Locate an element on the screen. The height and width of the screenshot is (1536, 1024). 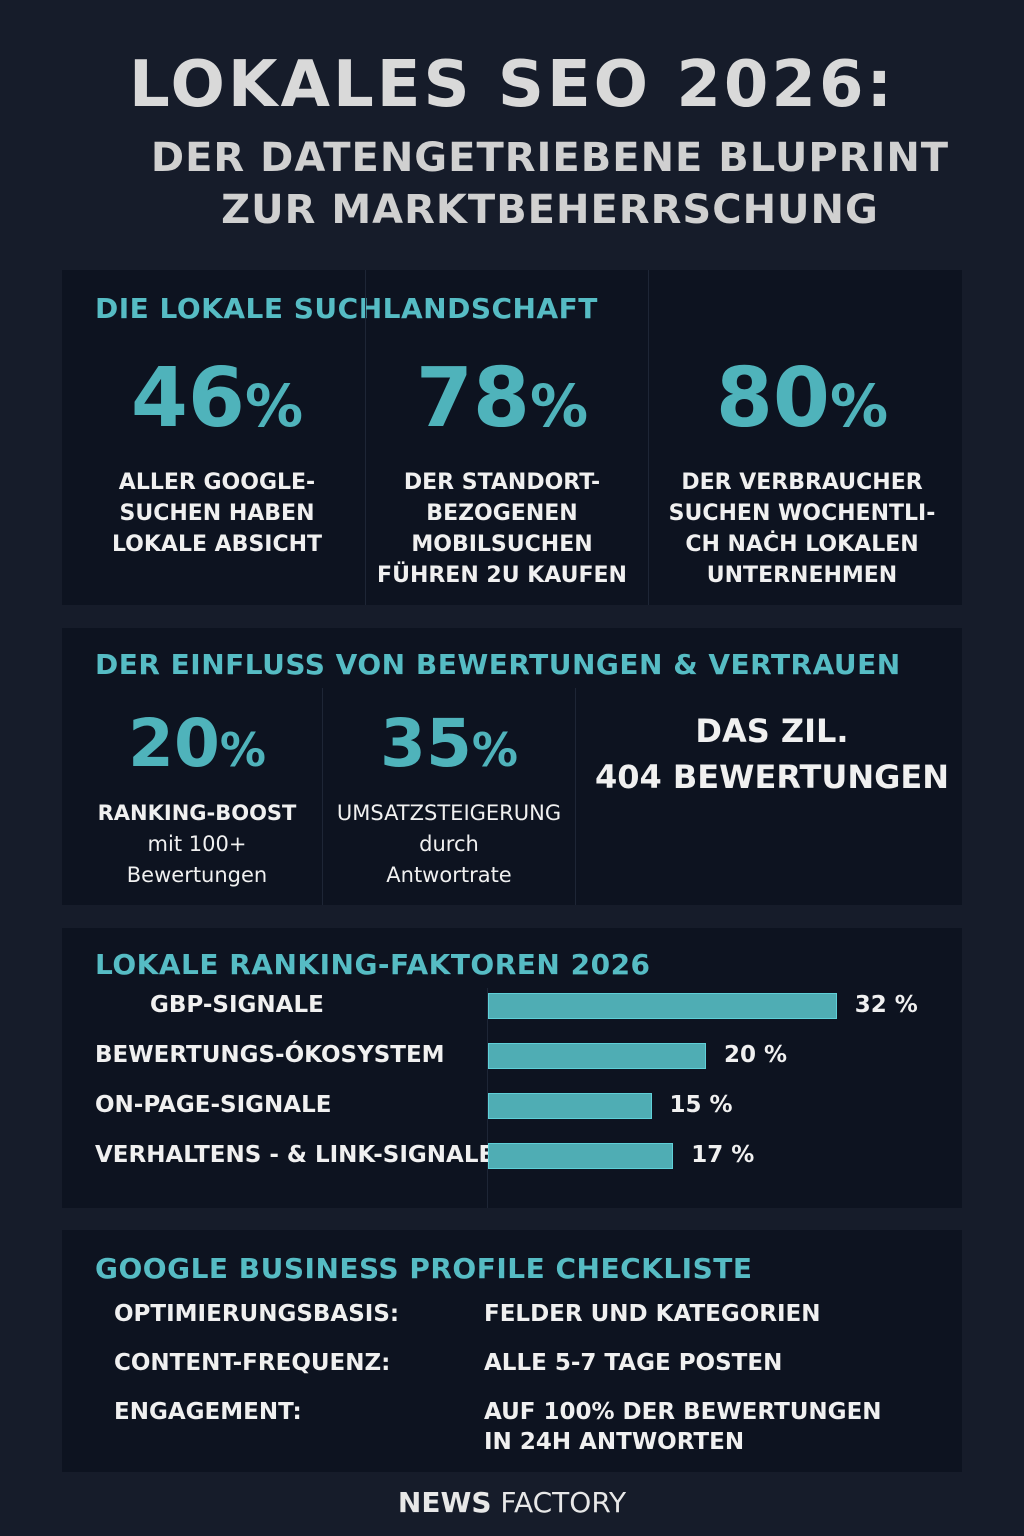
stat-value: 35% is located at coordinates (449, 743).